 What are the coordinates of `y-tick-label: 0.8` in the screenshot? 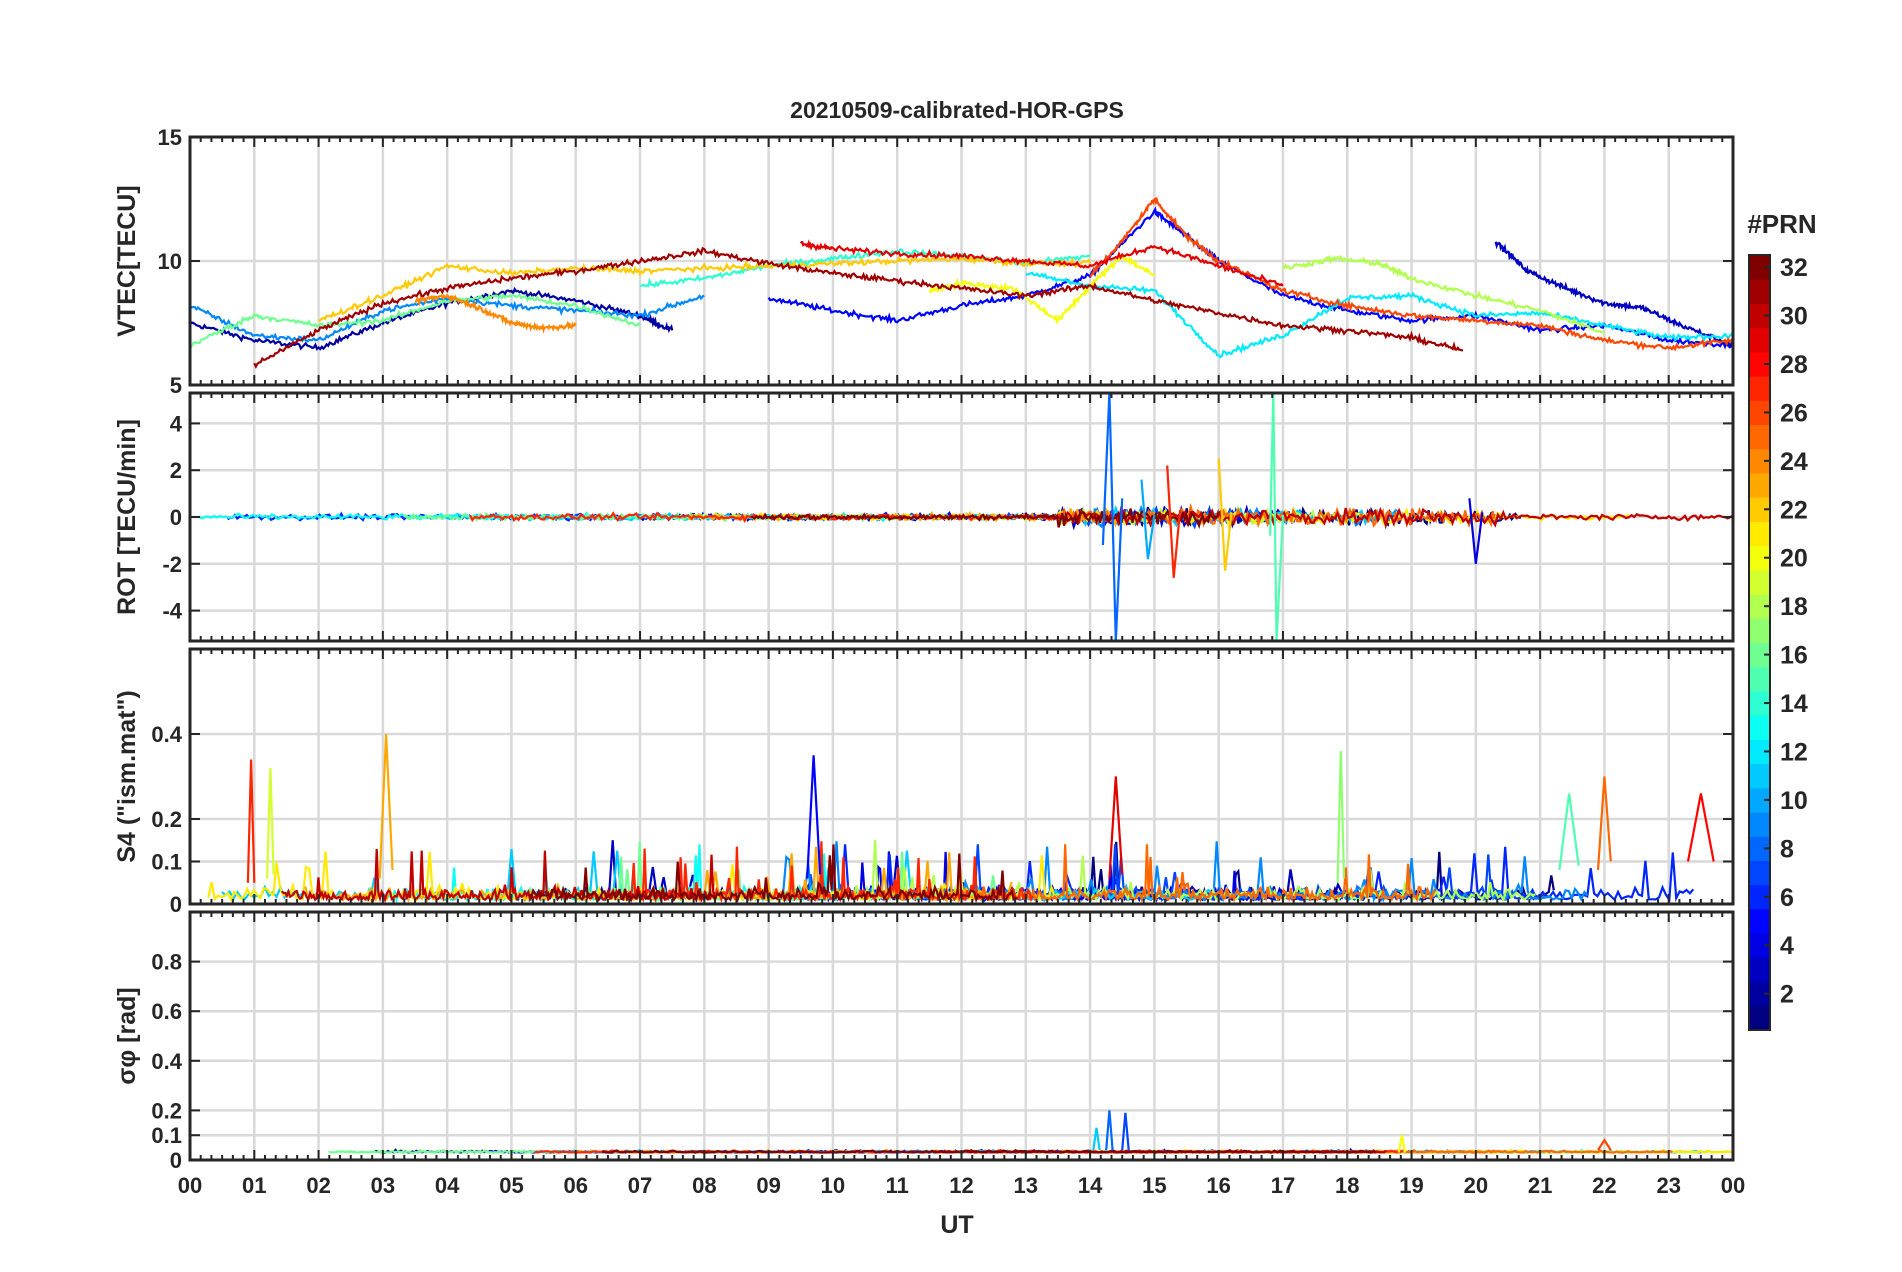 It's located at (166, 962).